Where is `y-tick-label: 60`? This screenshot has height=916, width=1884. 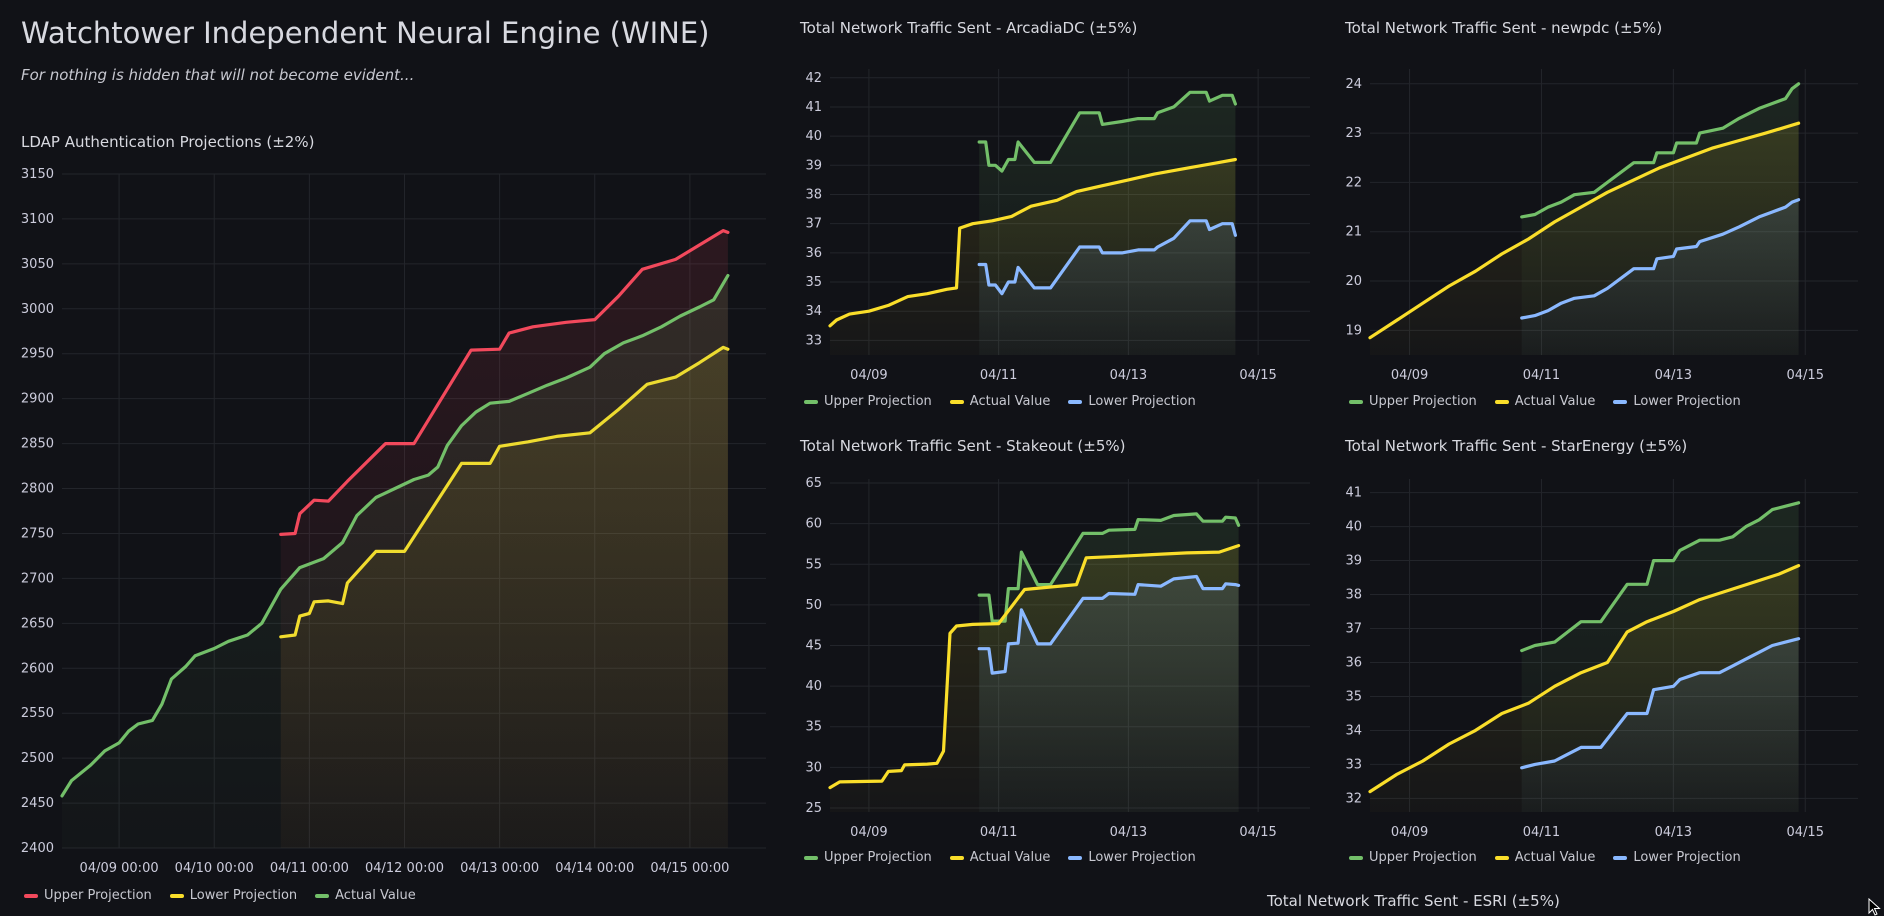
y-tick-label: 60 is located at coordinates (813, 524).